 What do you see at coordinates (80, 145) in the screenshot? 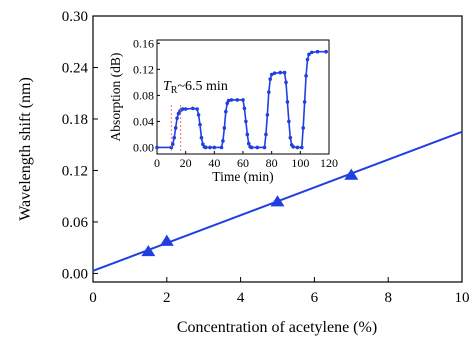
I see `main-y-ticks: 0.00 0.06 0.12 0.18 0.24 0.30` at bounding box center [80, 145].